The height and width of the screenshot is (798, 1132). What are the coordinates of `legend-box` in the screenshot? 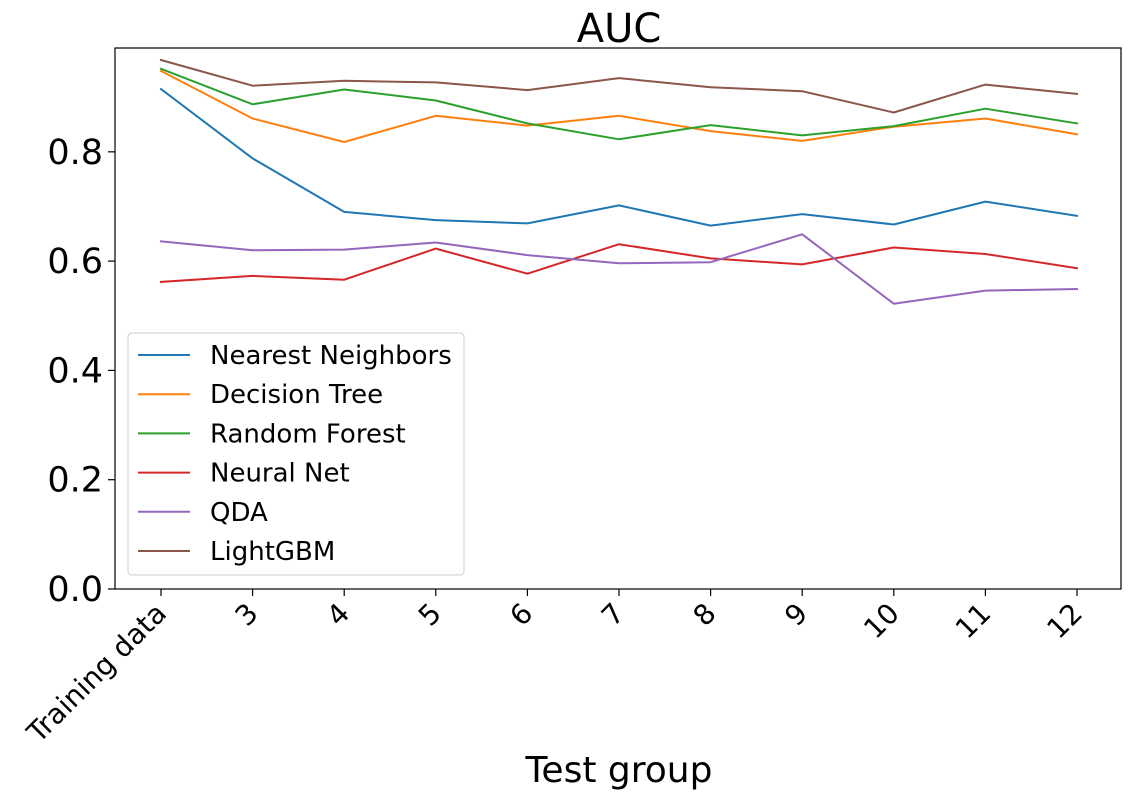 It's located at (296, 454).